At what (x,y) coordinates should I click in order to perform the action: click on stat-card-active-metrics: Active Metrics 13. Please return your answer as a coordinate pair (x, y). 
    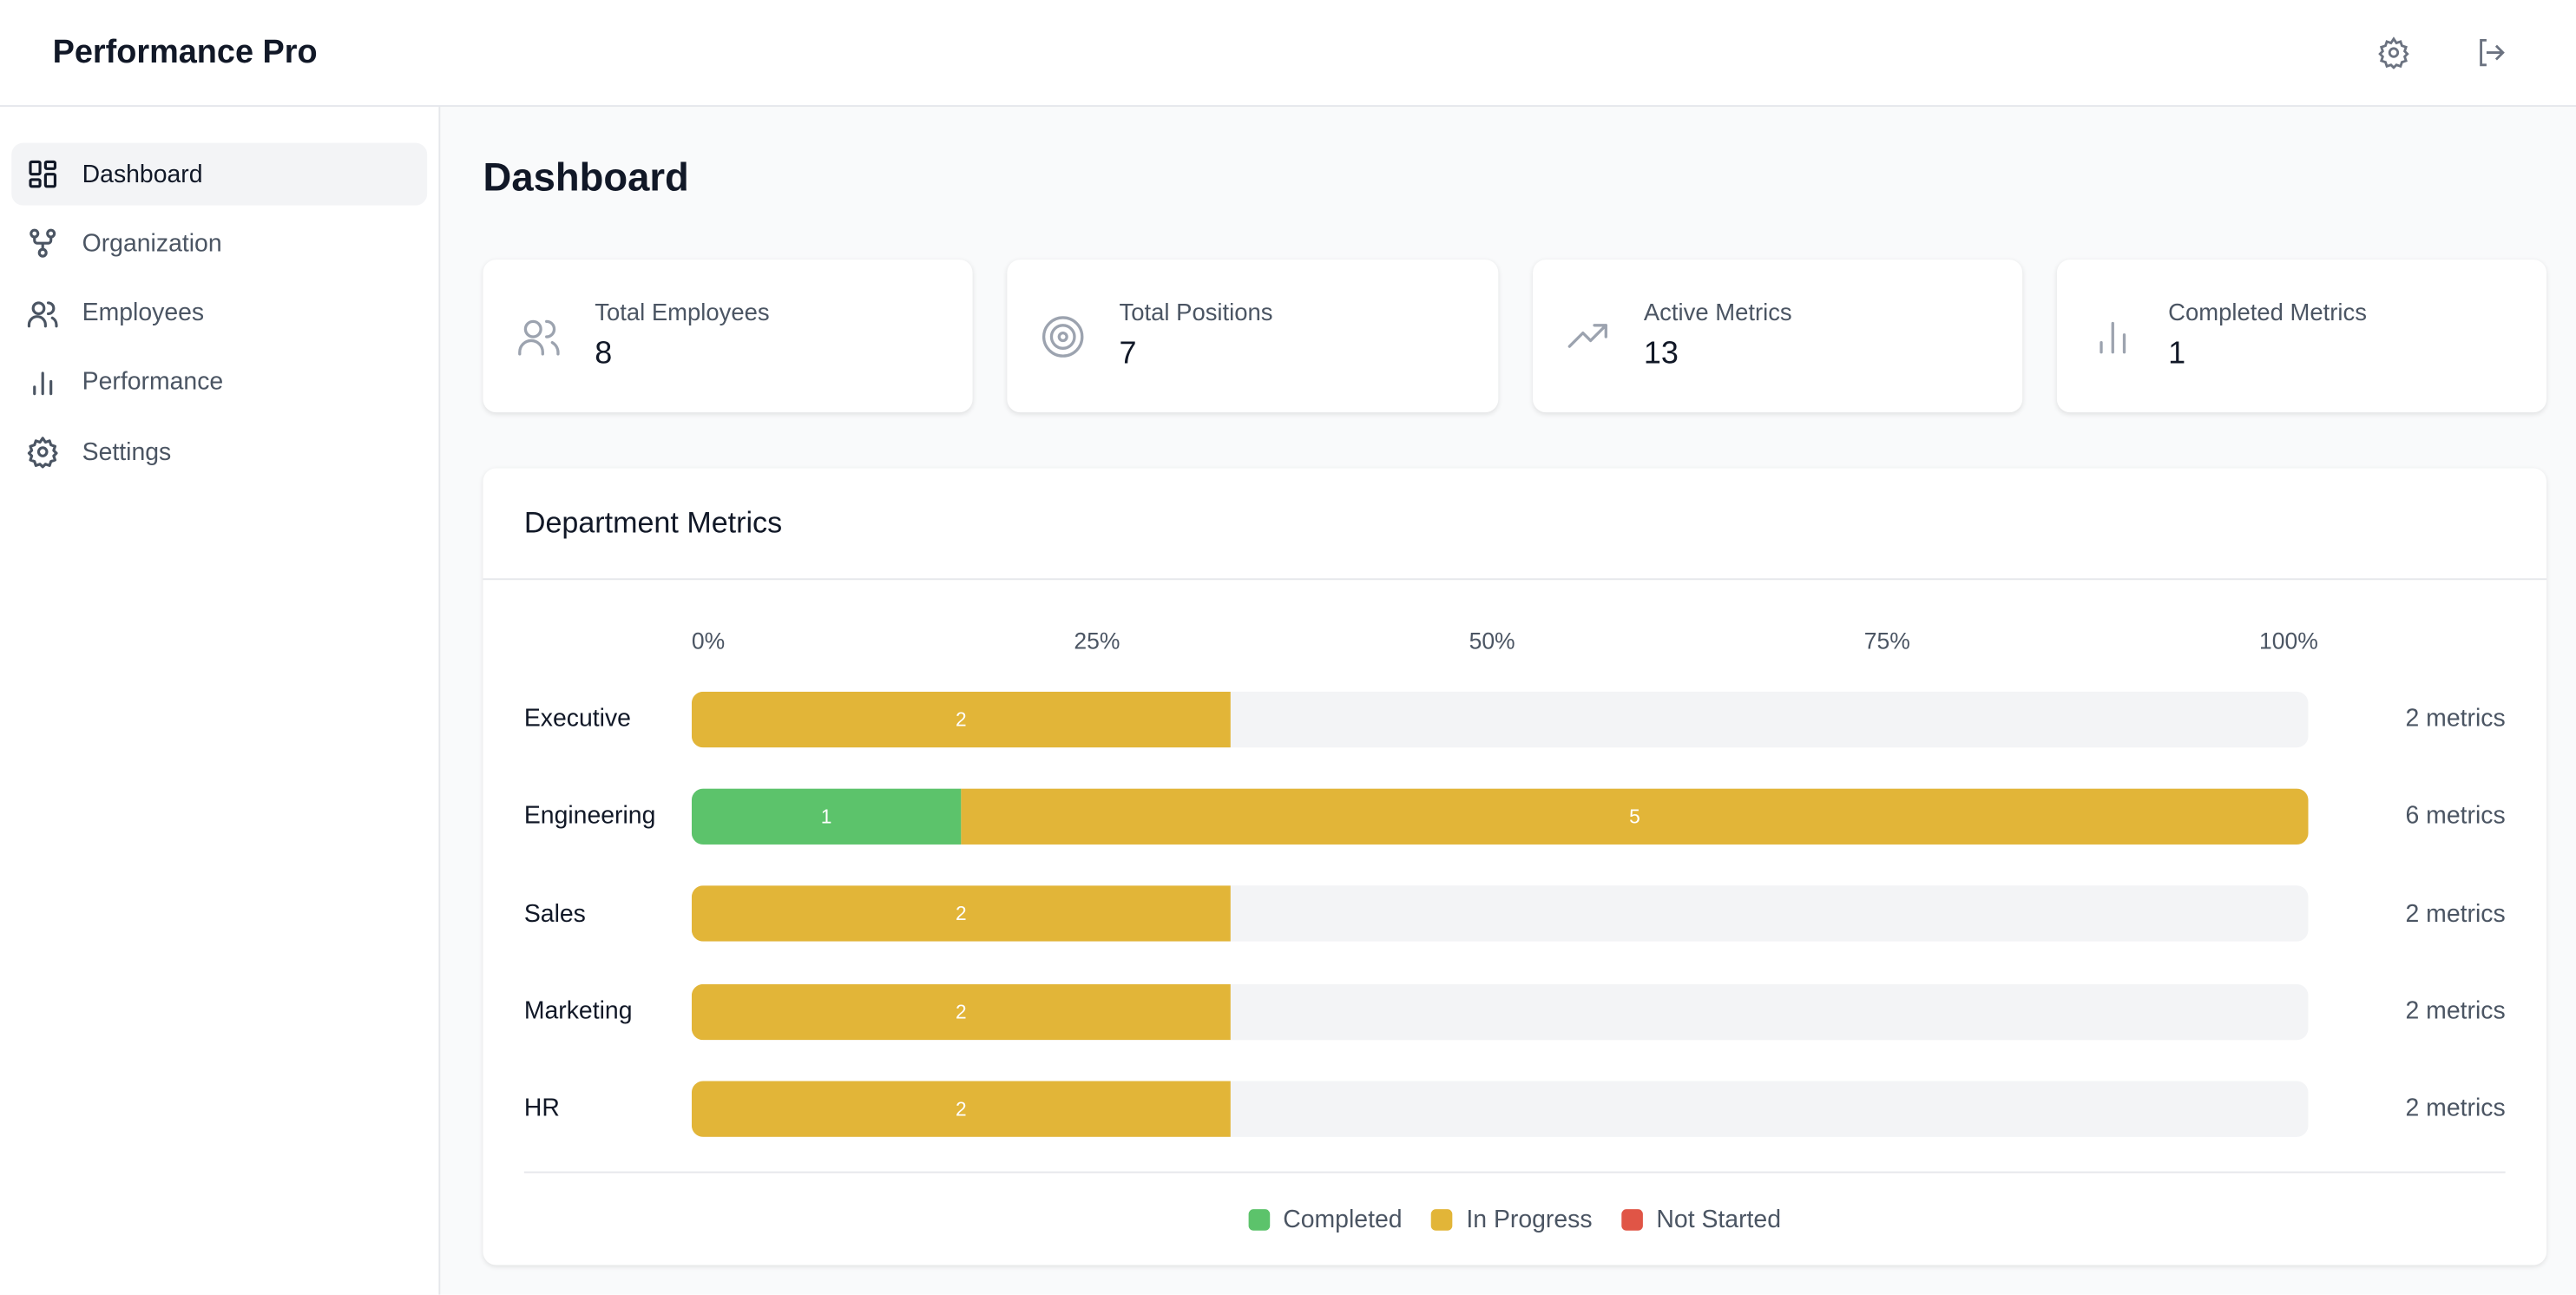
    Looking at the image, I should click on (1777, 336).